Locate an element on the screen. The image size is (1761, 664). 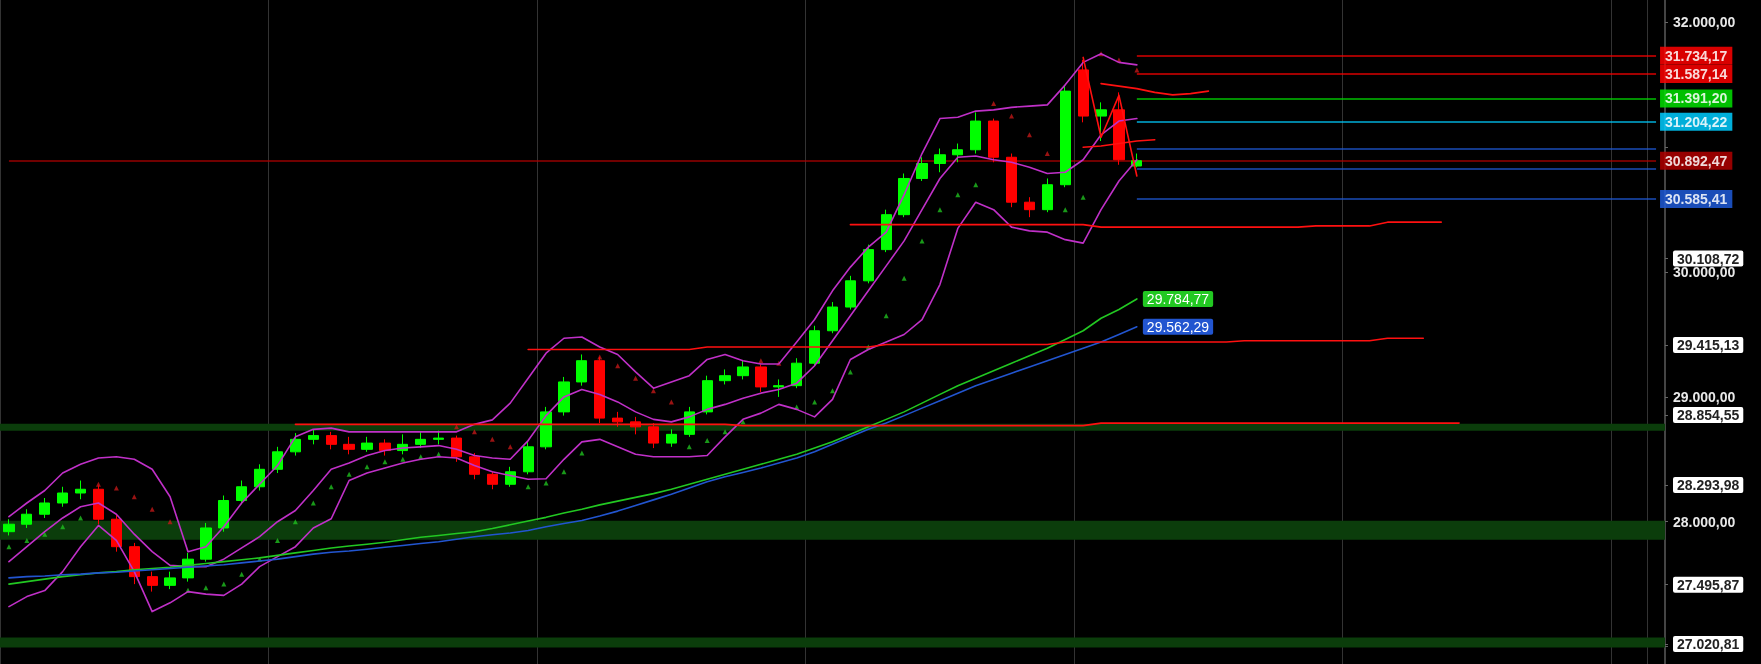
ref-line-label: 31.734,17 is located at coordinates (1696, 55).